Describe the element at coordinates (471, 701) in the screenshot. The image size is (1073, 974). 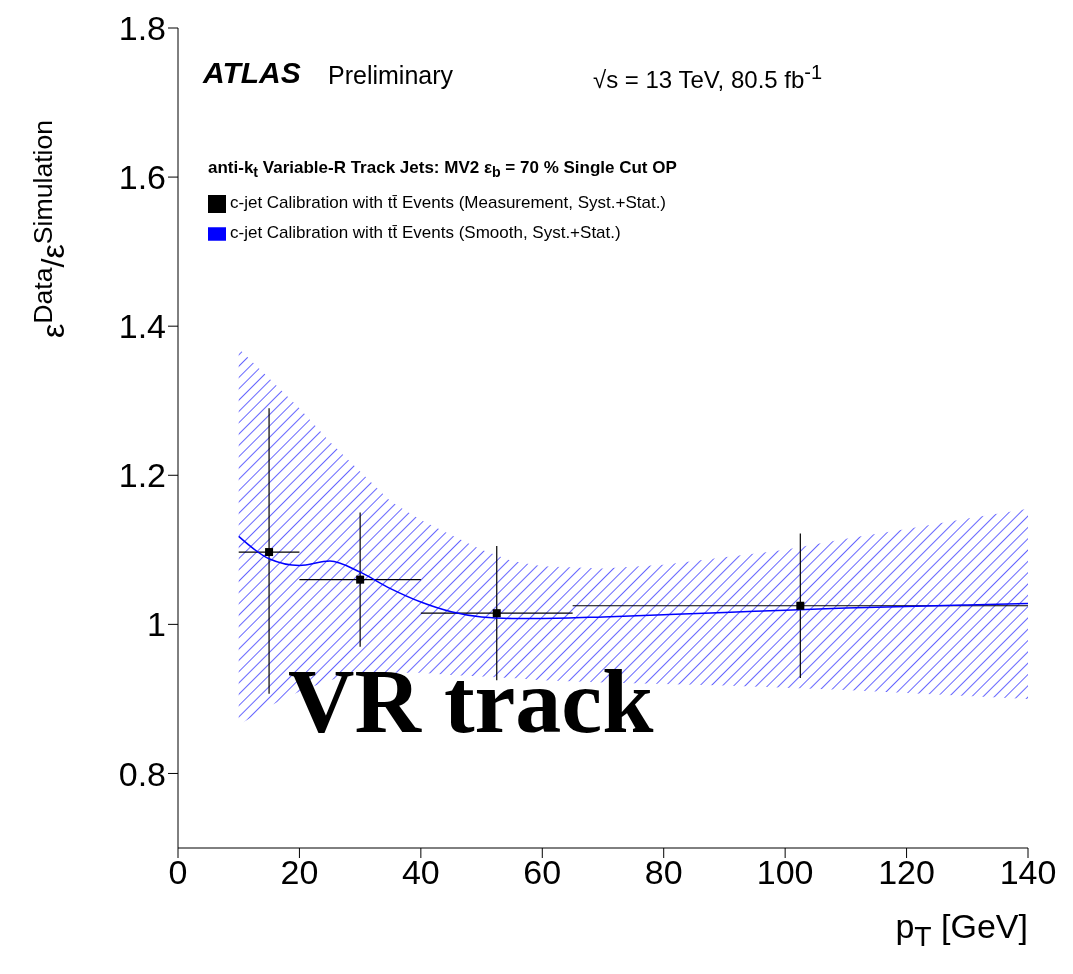
I see `annotation: VR track` at that location.